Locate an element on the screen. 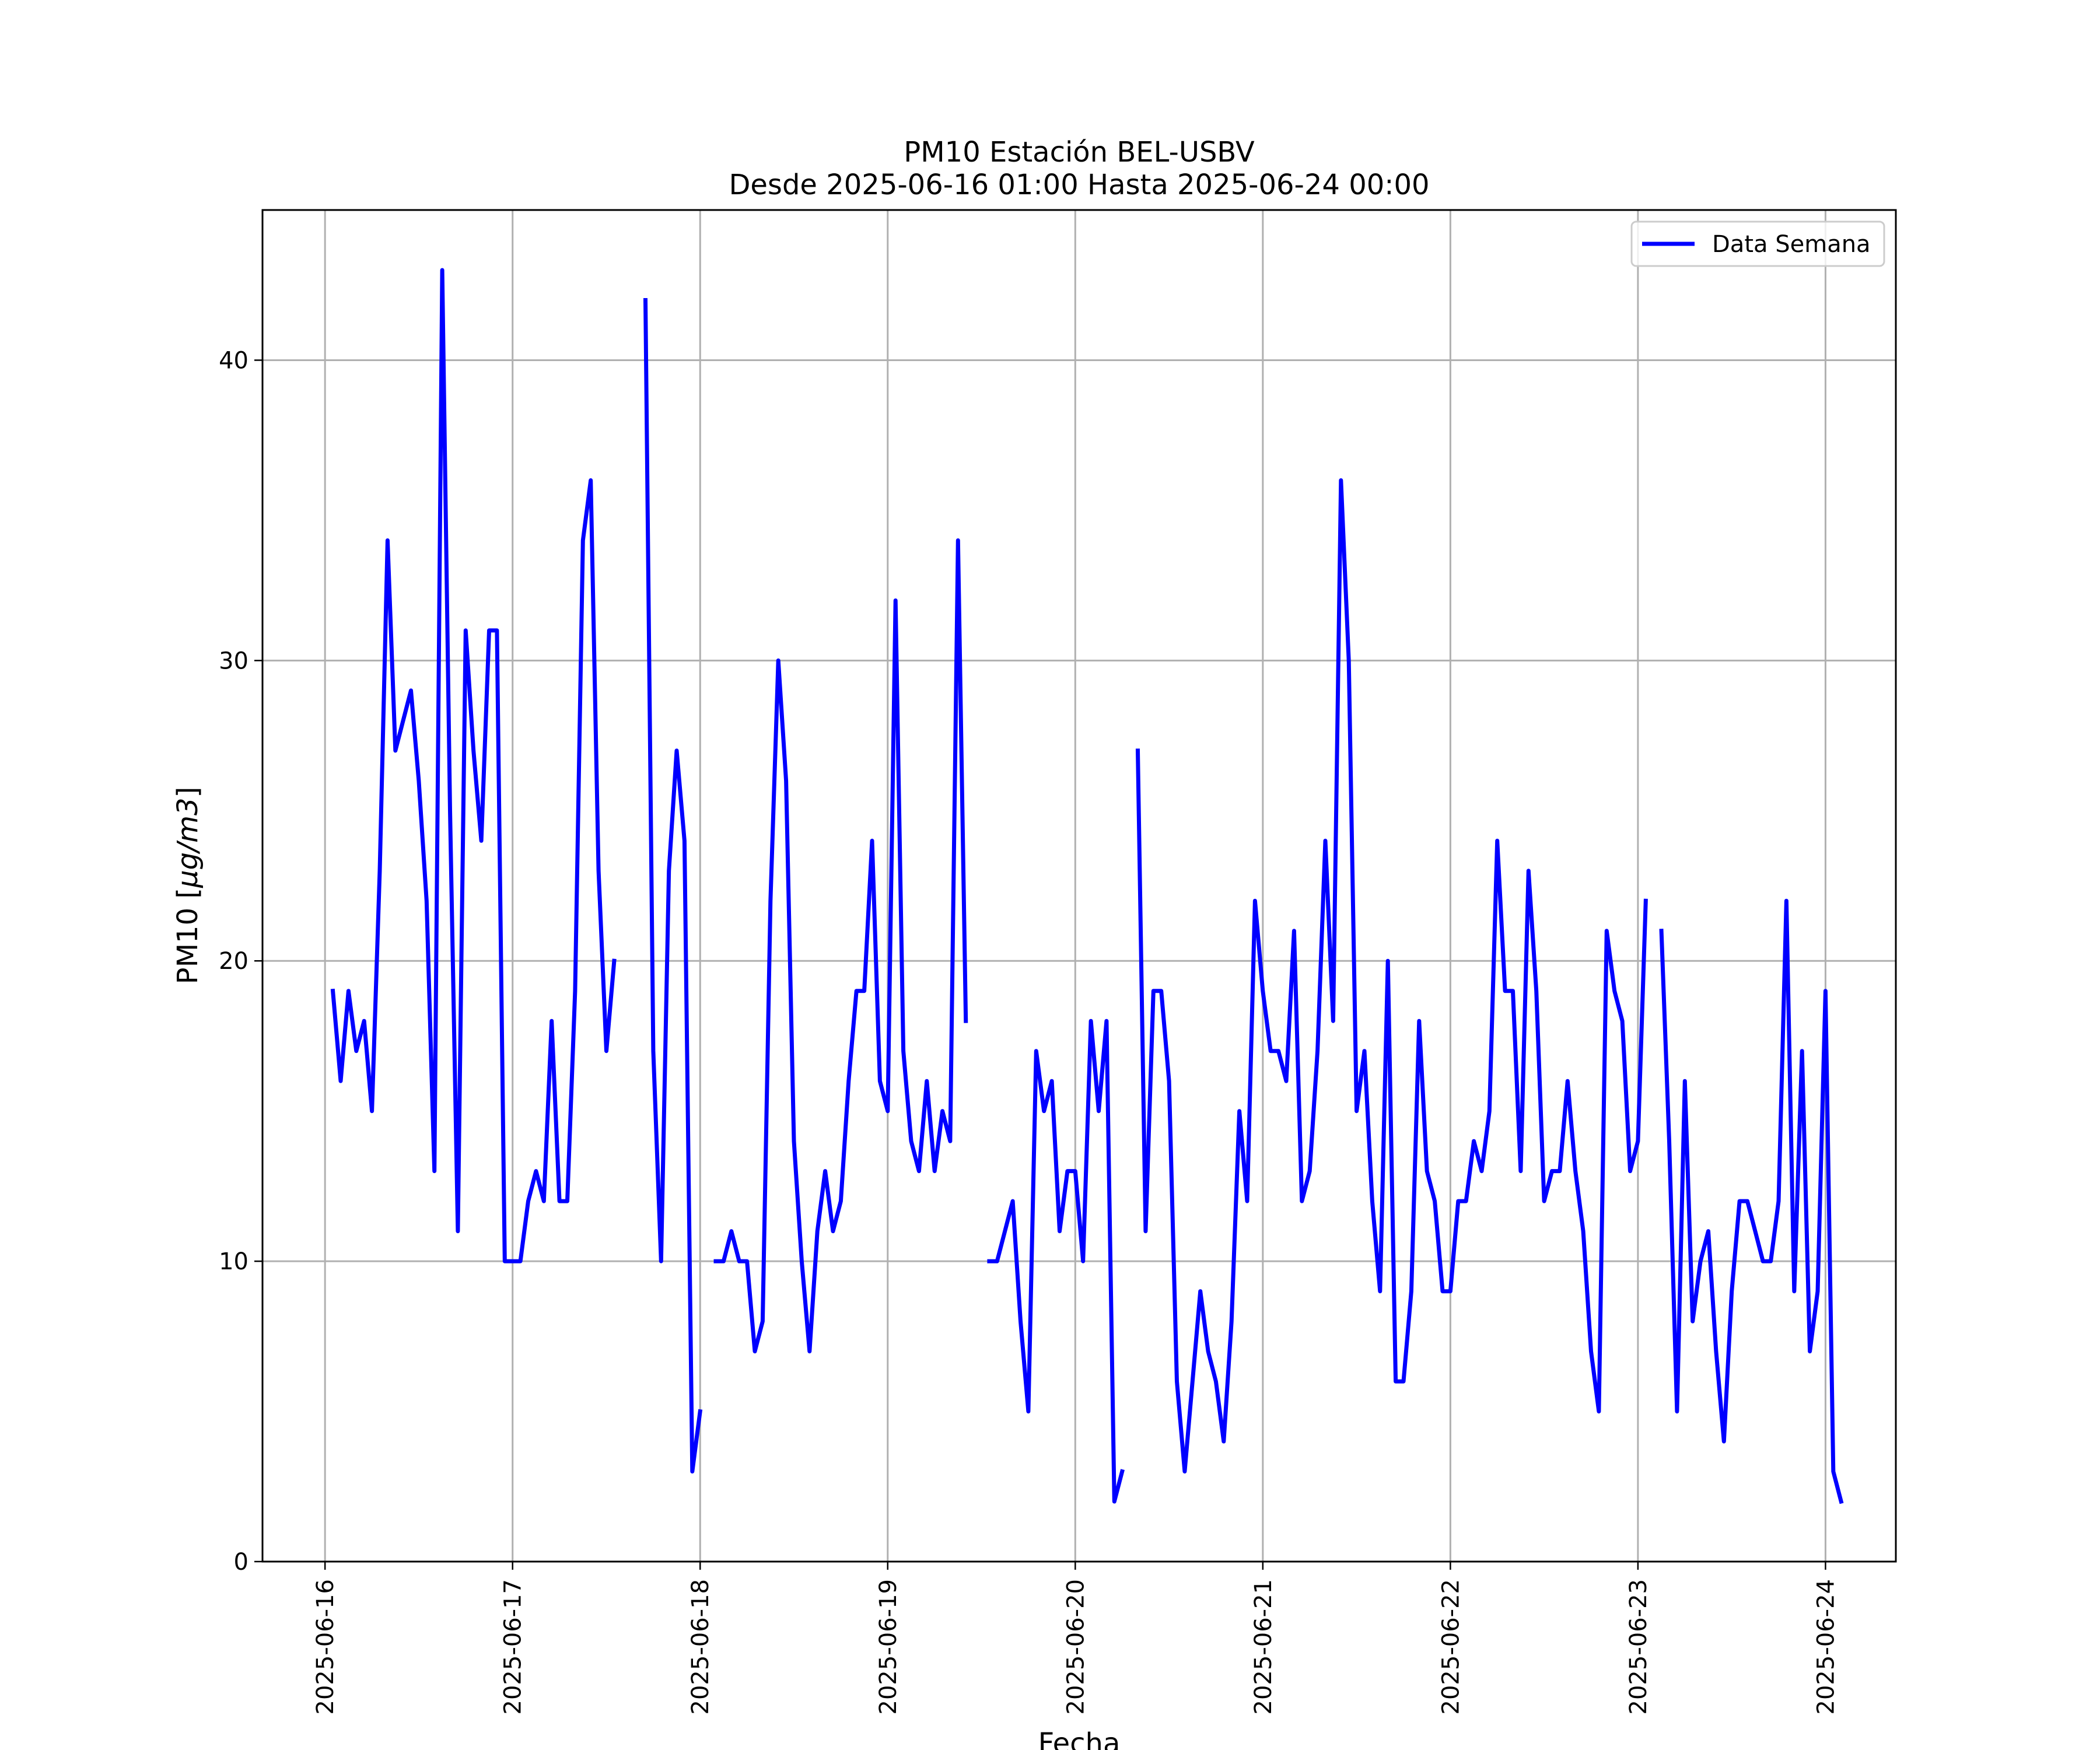 Image resolution: width=2100 pixels, height=1750 pixels. y-tick-label: 30 is located at coordinates (234, 661).